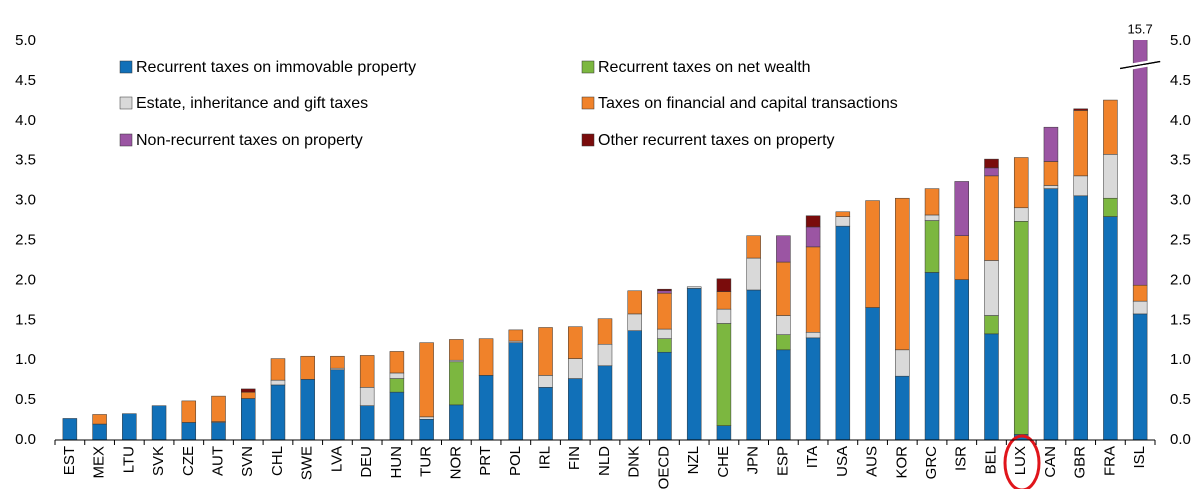 Image resolution: width=1201 pixels, height=489 pixels. Describe the element at coordinates (1180, 399) in the screenshot. I see `y2-tick-label: 0.5` at that location.